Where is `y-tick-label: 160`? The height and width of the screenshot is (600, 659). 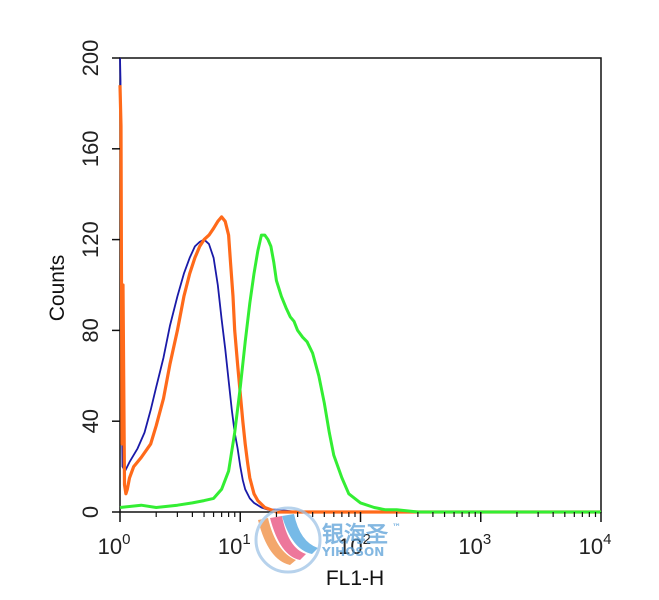 y-tick-label: 160 is located at coordinates (90, 148).